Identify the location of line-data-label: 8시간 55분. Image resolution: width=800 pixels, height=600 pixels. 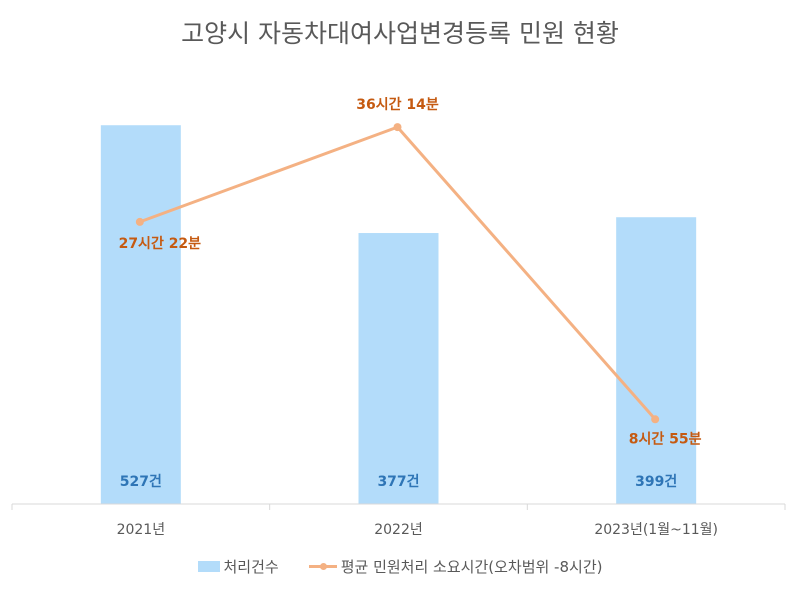
(665, 438).